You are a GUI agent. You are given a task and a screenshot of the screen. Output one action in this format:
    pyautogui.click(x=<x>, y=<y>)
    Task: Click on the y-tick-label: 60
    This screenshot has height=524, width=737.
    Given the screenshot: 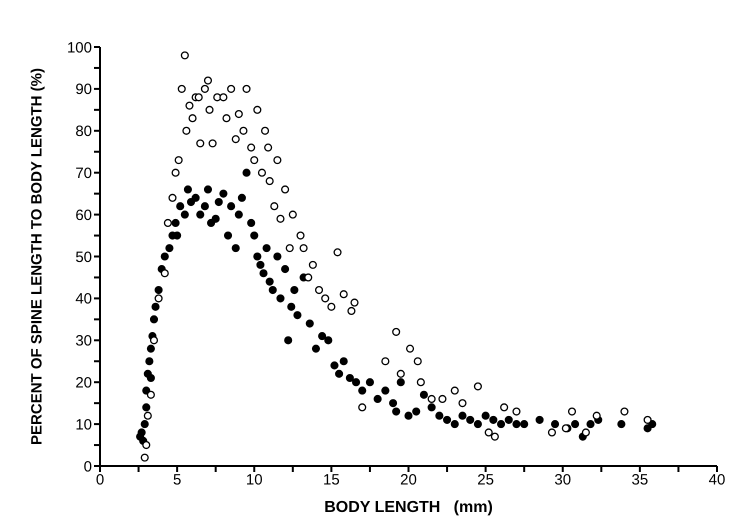 What is the action you would take?
    pyautogui.click(x=83, y=215)
    